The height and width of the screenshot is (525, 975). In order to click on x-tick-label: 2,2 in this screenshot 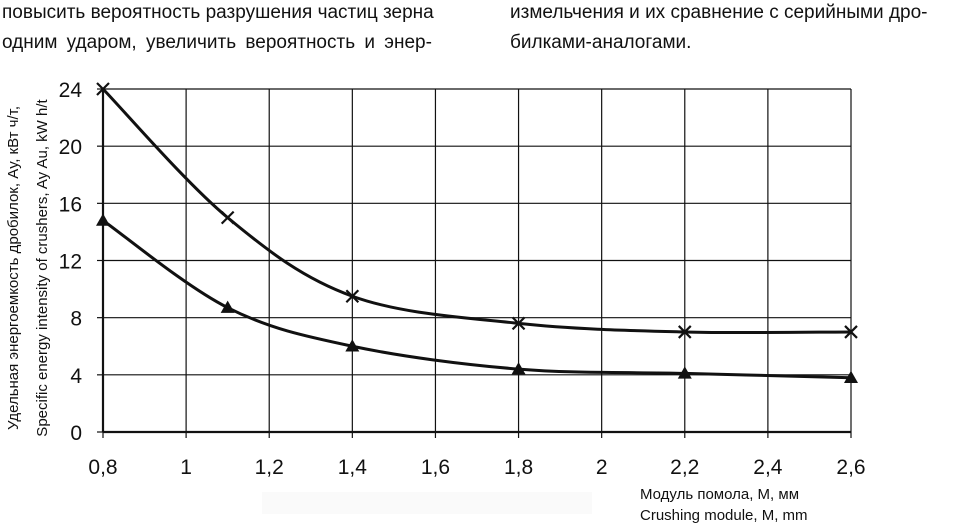, I will do `click(684, 467)`.